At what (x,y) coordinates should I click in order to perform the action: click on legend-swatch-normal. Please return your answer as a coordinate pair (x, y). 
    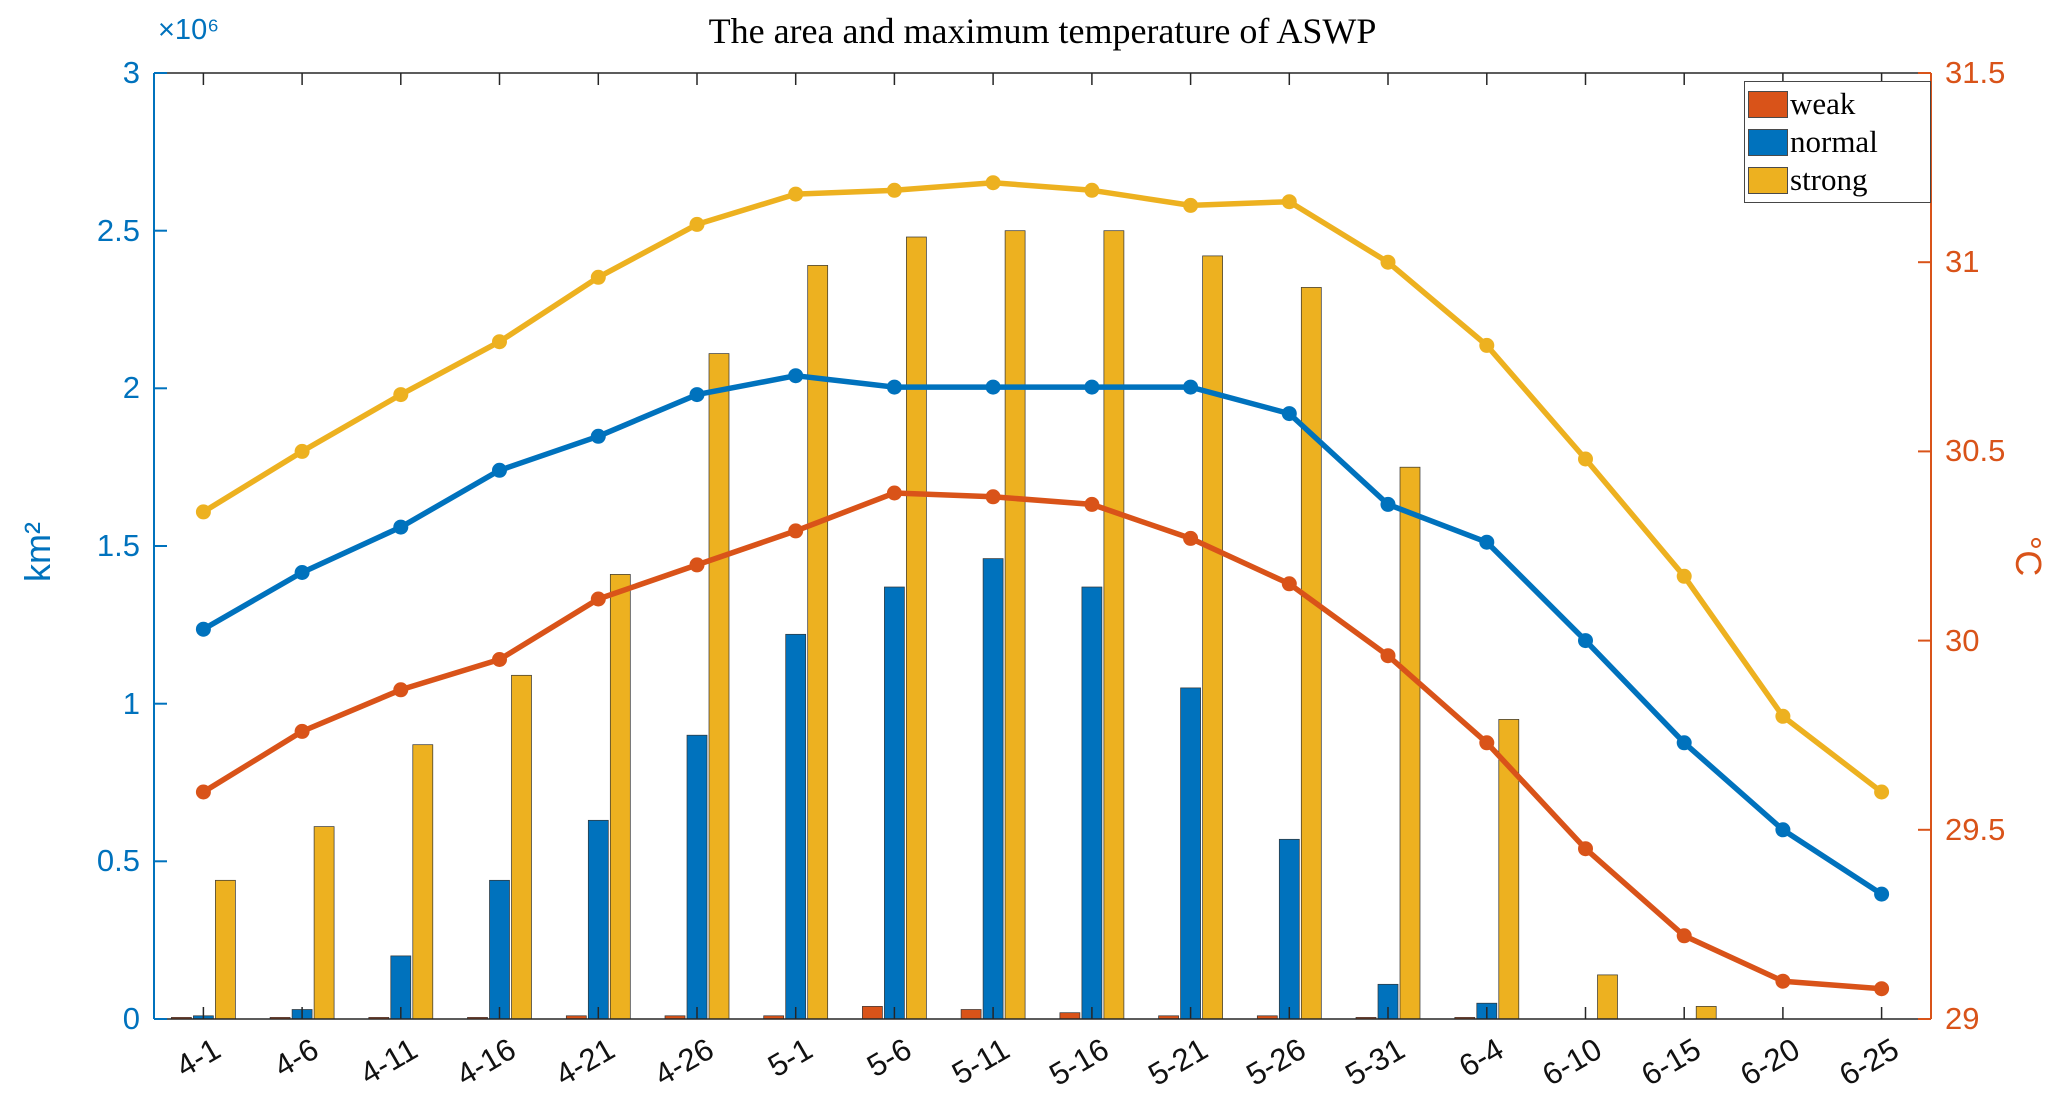
    Looking at the image, I should click on (1768, 142).